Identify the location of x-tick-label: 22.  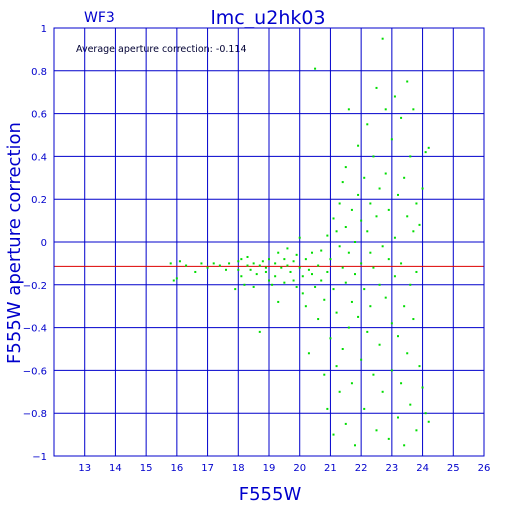
(361, 468).